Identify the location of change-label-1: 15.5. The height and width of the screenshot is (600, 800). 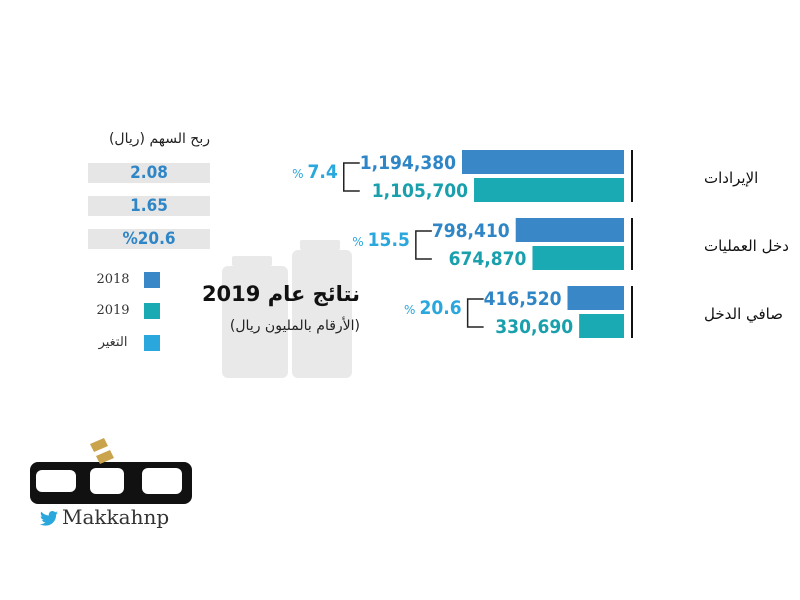
(389, 240).